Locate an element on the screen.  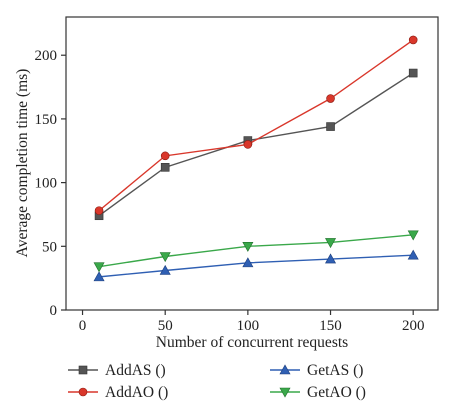
legend-item: GetAO () is located at coordinates (318, 392).